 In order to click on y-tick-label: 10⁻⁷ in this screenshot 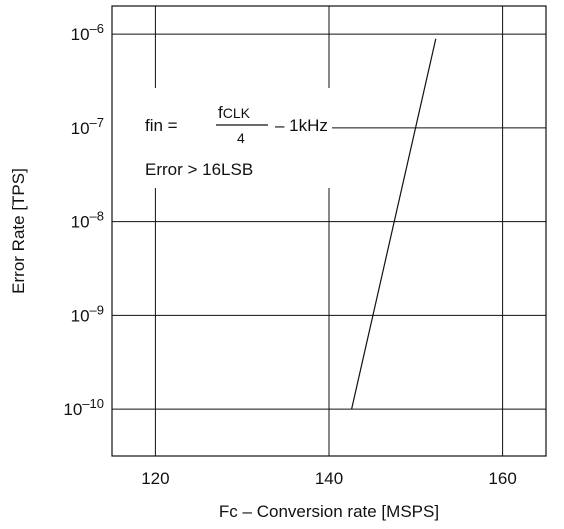, I will do `click(87, 126)`.